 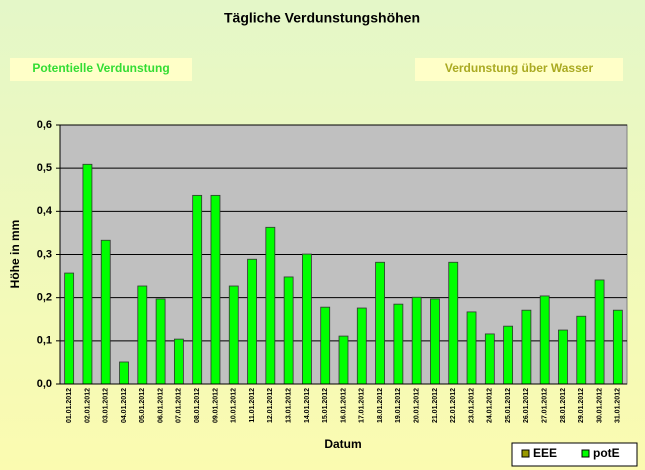 I want to click on x-tick-label: 09.01.2012, so click(x=215, y=405).